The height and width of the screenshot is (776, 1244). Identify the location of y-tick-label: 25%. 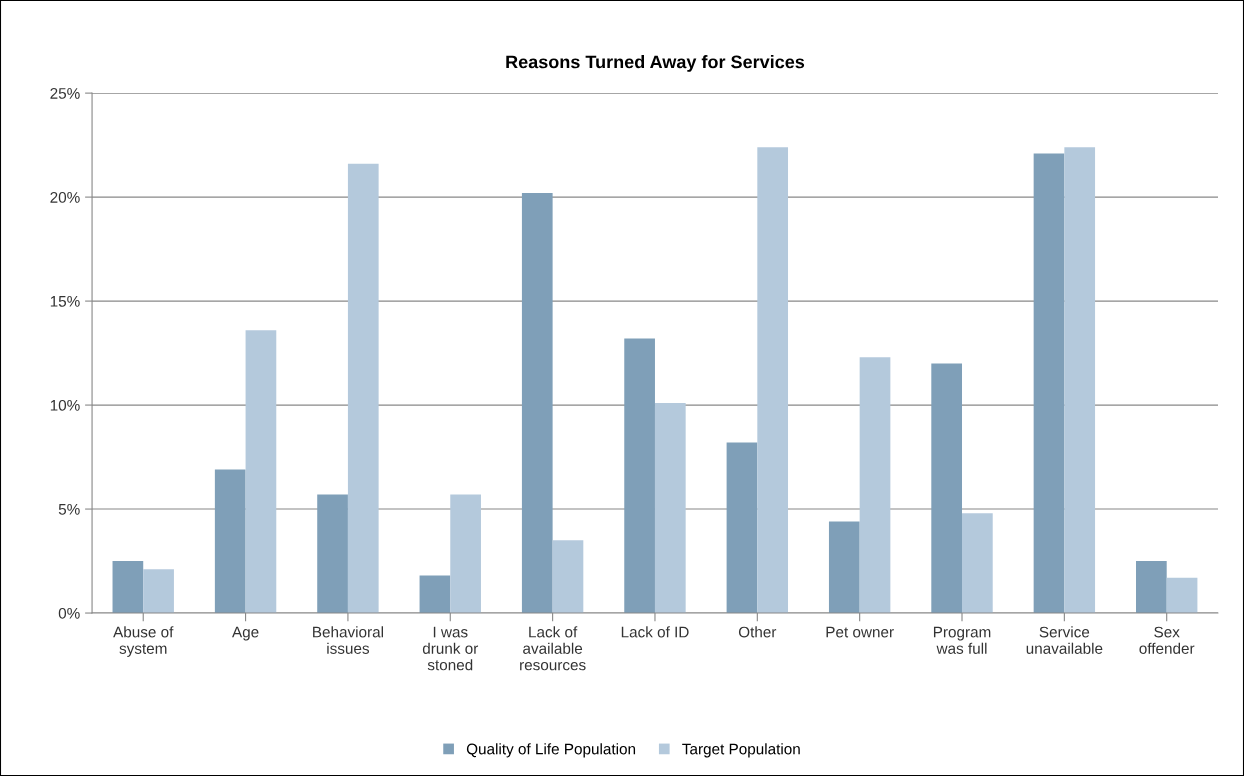
(65, 93).